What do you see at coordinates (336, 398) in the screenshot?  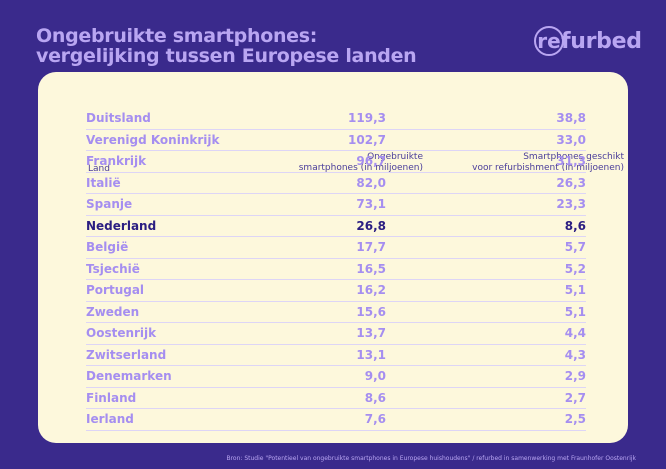 I see `table-row: Finland 8,6 2,7` at bounding box center [336, 398].